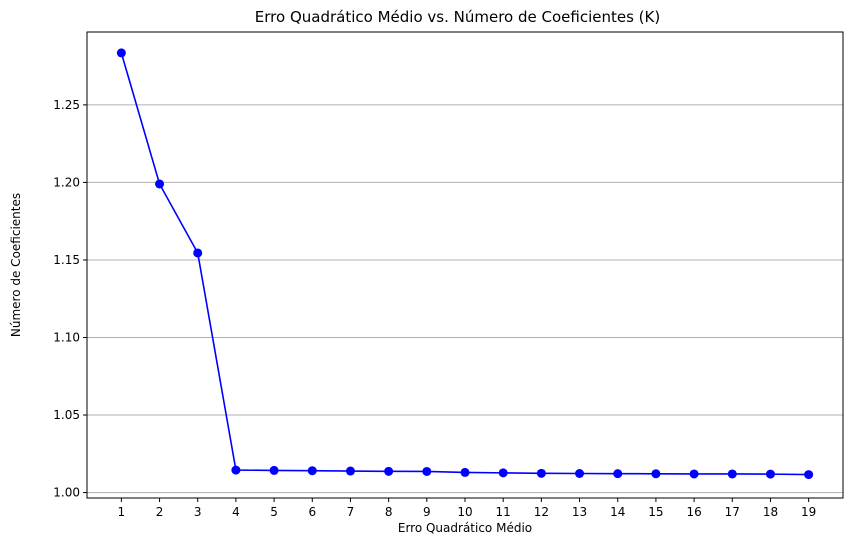 The image size is (855, 546). I want to click on x-tick-label: 12, so click(541, 512).